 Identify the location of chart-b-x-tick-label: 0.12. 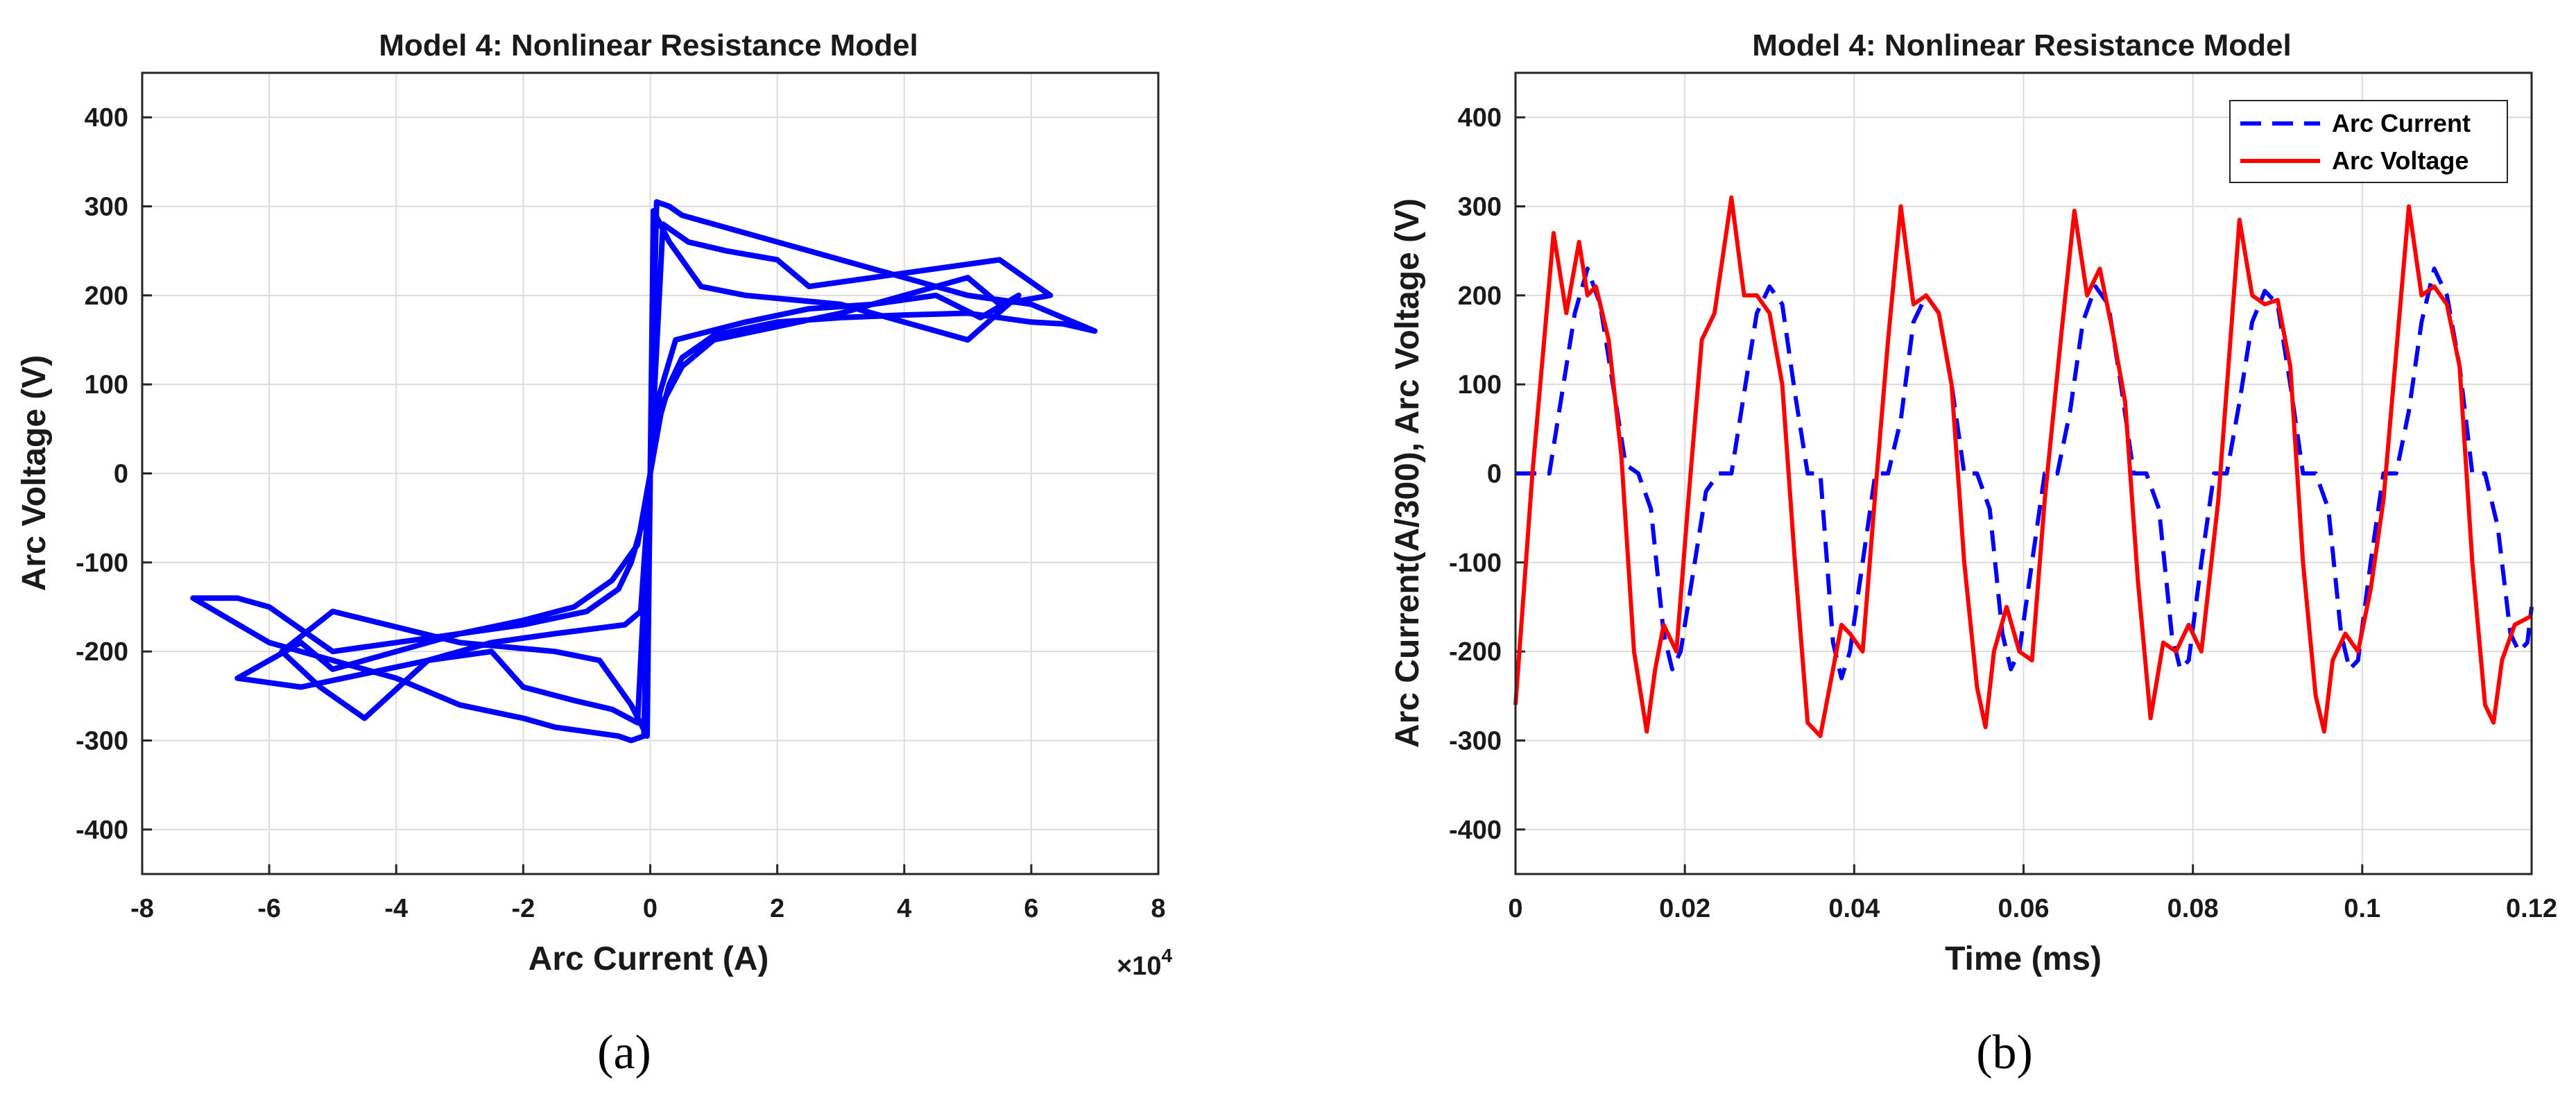
(2531, 908).